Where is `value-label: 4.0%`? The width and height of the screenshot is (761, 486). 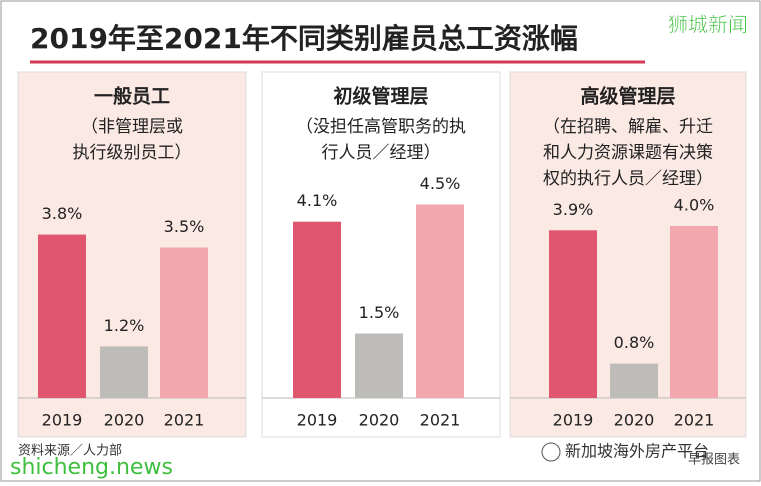 value-label: 4.0% is located at coordinates (694, 205).